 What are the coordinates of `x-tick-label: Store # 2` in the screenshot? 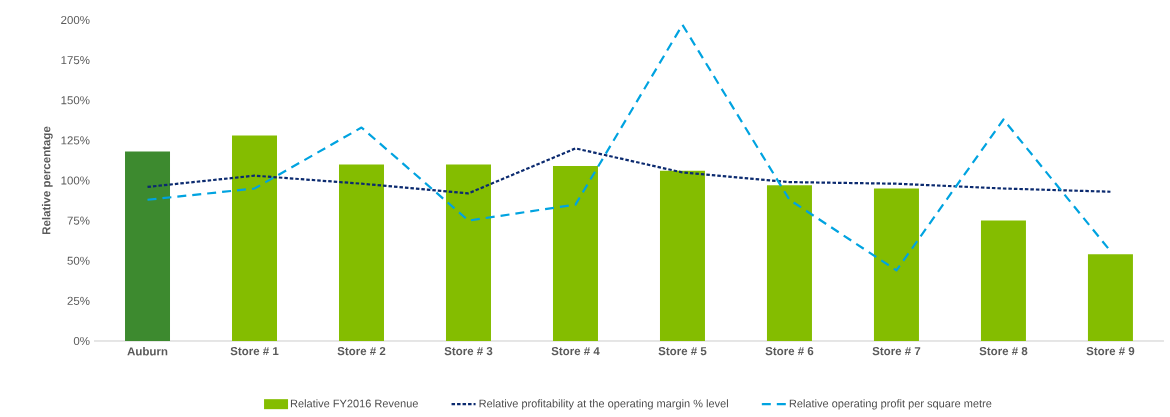 It's located at (361, 351).